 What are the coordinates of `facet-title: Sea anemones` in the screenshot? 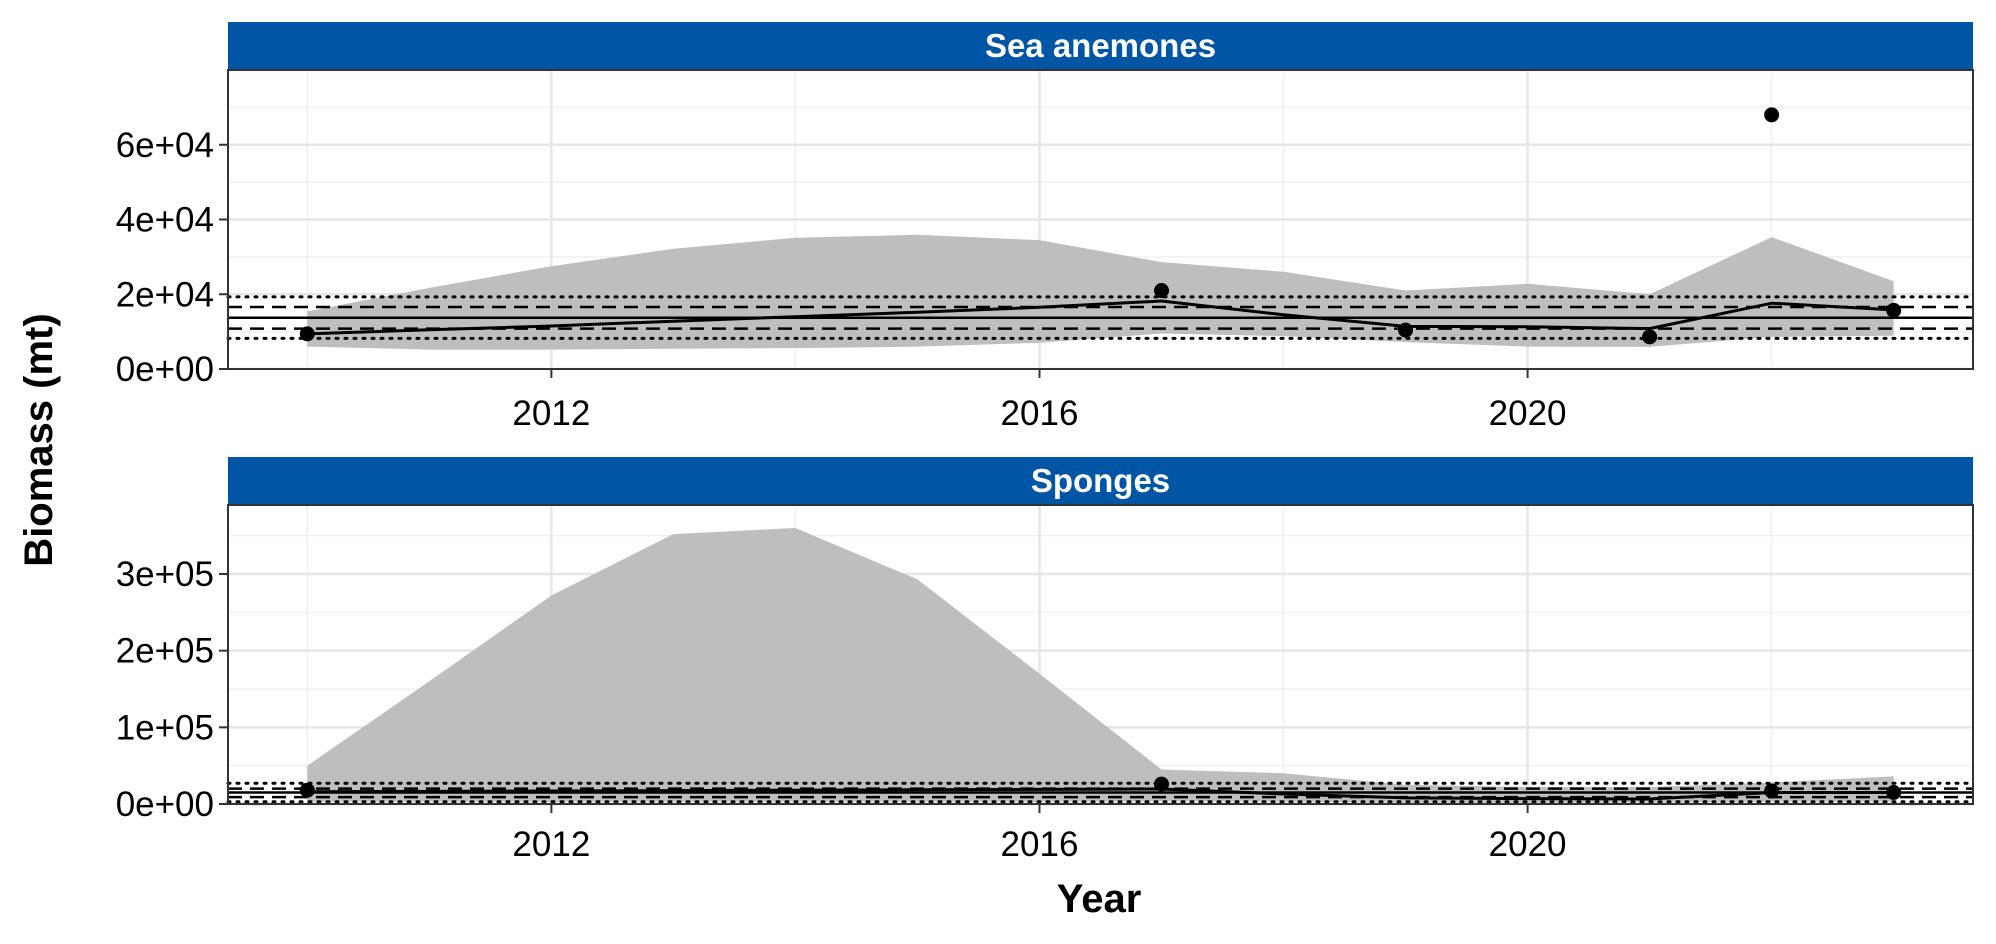 It's located at (1100, 45).